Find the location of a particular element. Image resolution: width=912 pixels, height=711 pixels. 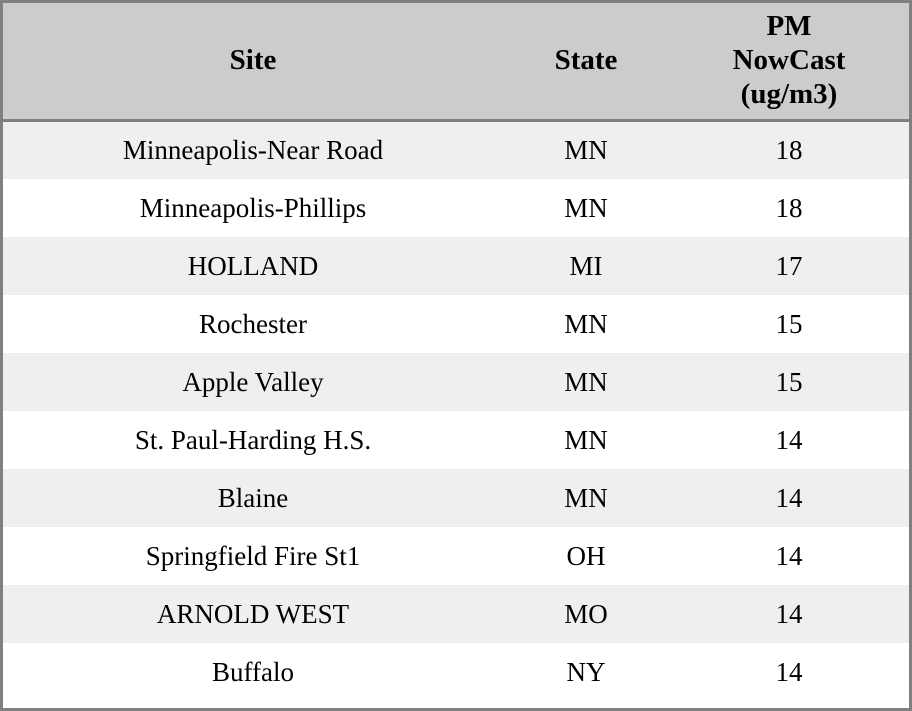

column-header-site: Site is located at coordinates (253, 62).